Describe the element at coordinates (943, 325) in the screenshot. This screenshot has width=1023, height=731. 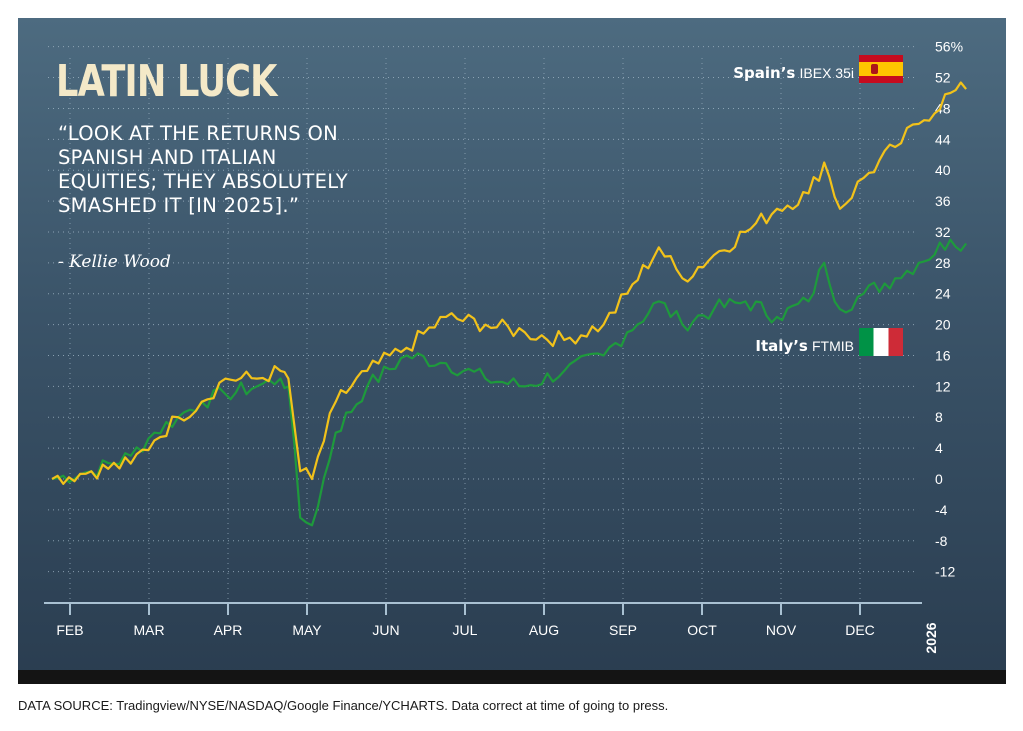
I see `y-tick-label: 20` at that location.